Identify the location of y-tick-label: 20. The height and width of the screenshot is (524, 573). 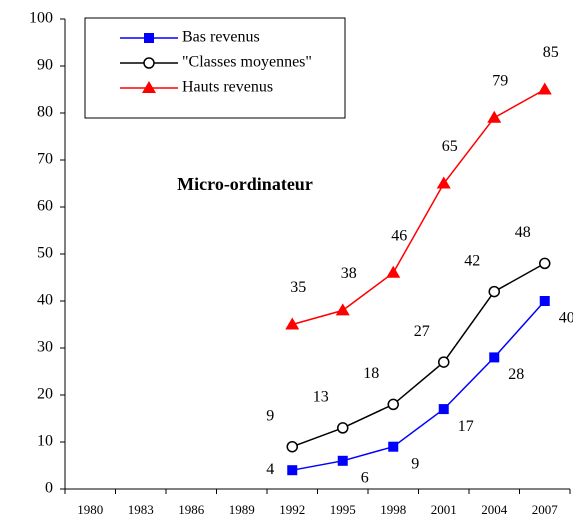
(45, 394).